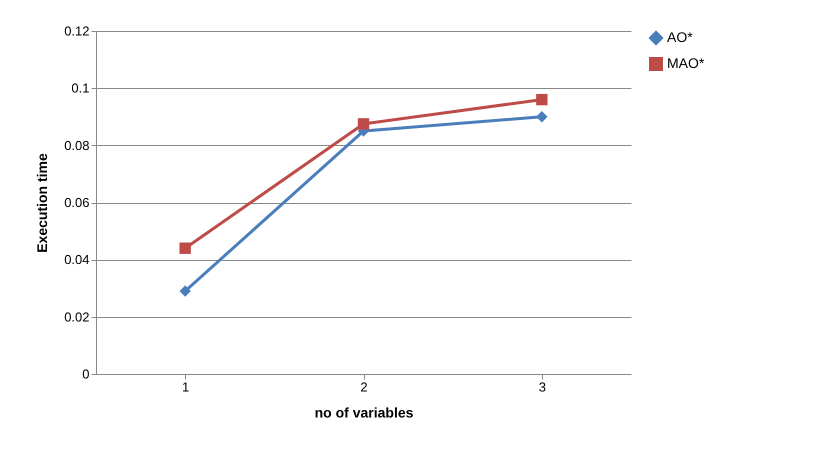 This screenshot has height=471, width=822. What do you see at coordinates (77, 31) in the screenshot?
I see `y-tick-label: 0.12` at bounding box center [77, 31].